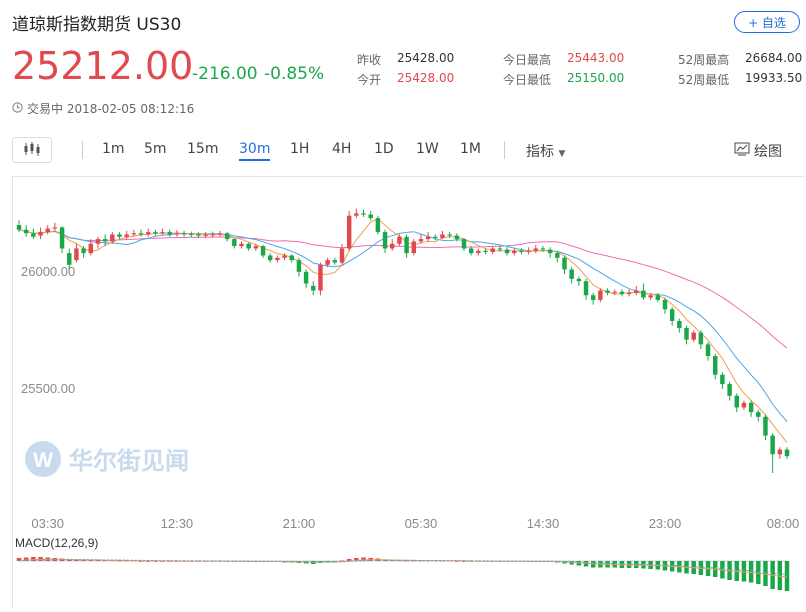 The width and height of the screenshot is (806, 612). What do you see at coordinates (32, 150) in the screenshot?
I see `candlestick-type-button` at bounding box center [32, 150].